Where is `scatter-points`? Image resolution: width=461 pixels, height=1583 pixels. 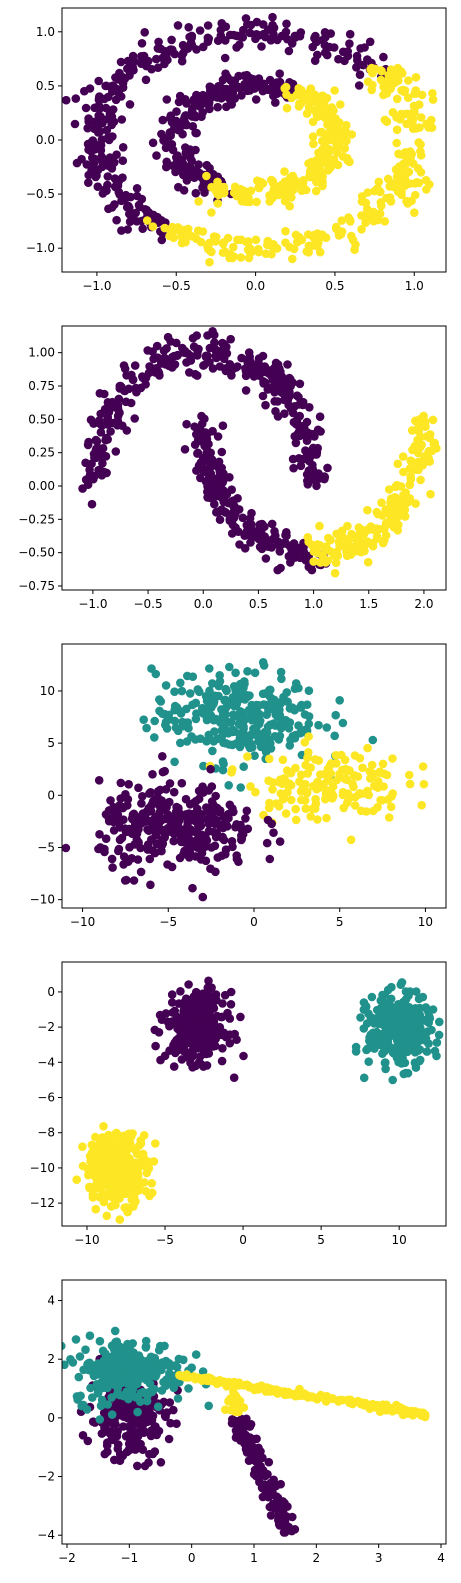 scatter-points is located at coordinates (259, 452).